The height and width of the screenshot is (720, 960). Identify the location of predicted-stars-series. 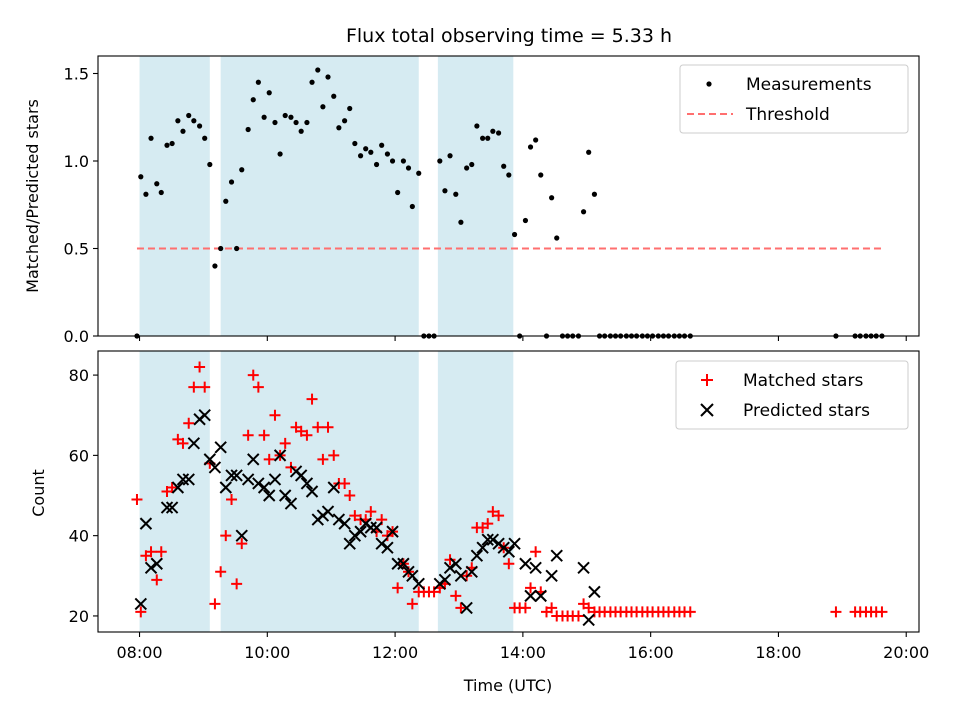
(367, 518).